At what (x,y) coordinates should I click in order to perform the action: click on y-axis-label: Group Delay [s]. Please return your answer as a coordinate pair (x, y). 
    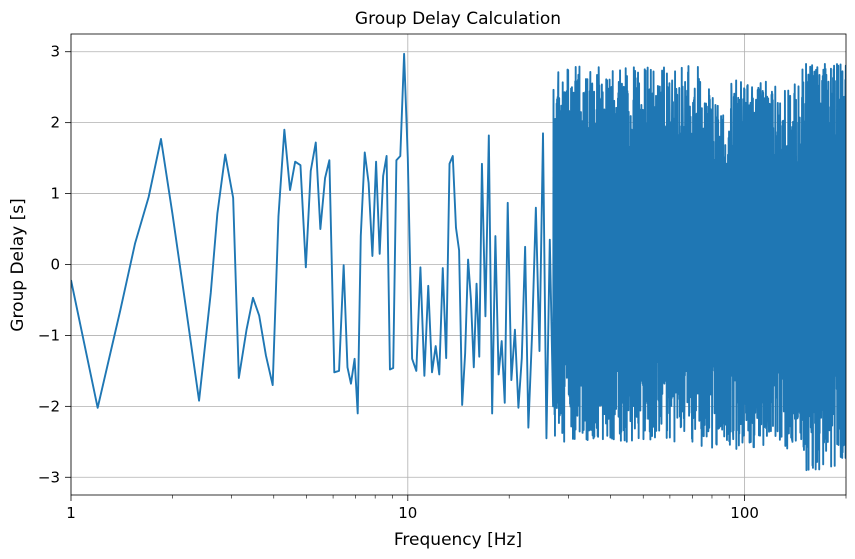
    Looking at the image, I should click on (18, 264).